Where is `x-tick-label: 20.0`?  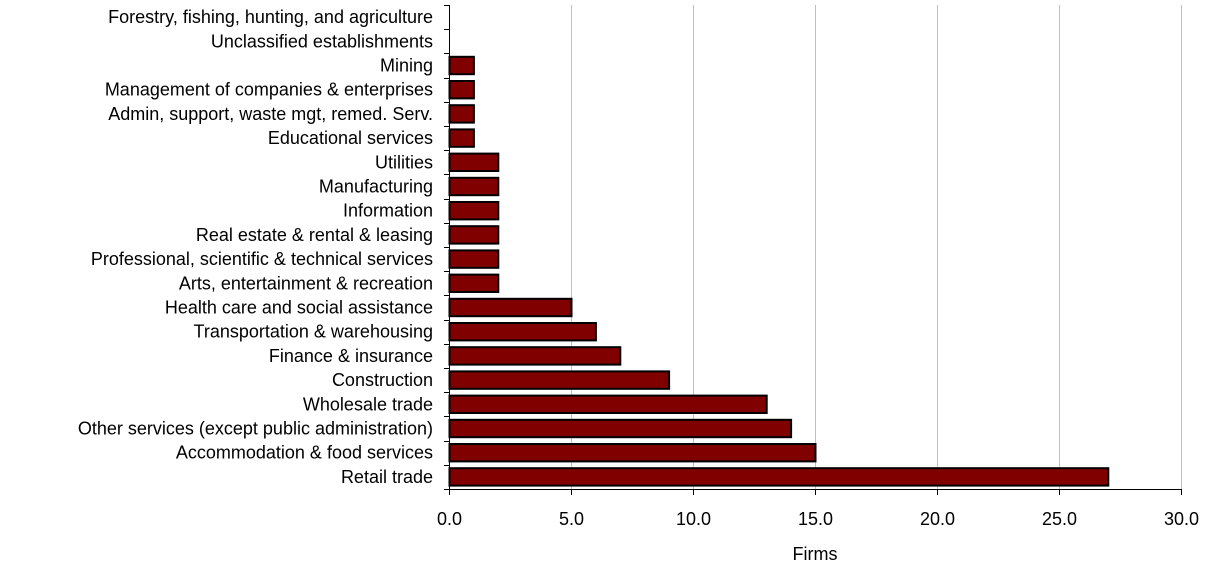
x-tick-label: 20.0 is located at coordinates (937, 519).